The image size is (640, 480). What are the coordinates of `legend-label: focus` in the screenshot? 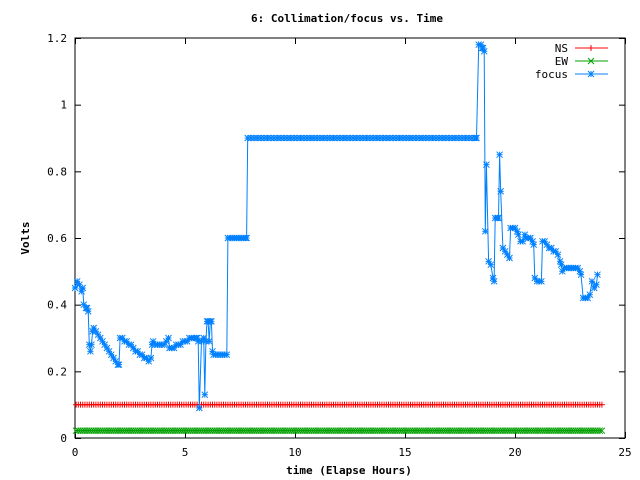 It's located at (551, 74).